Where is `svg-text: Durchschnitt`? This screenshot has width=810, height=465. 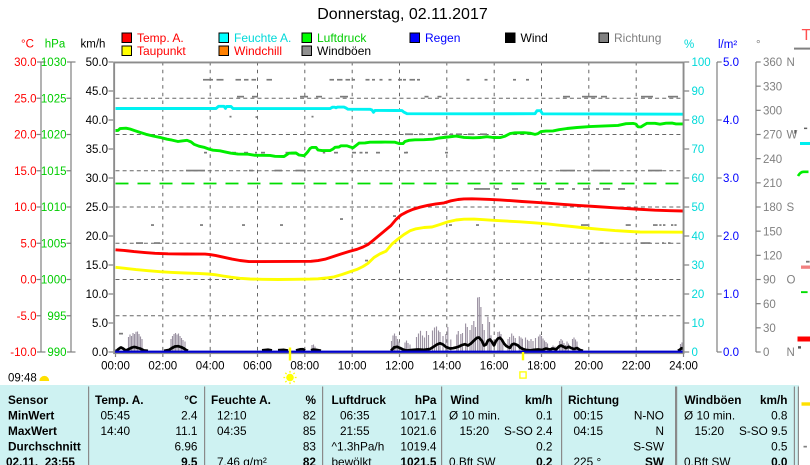
svg-text: Durchschnitt is located at coordinates (44, 447).